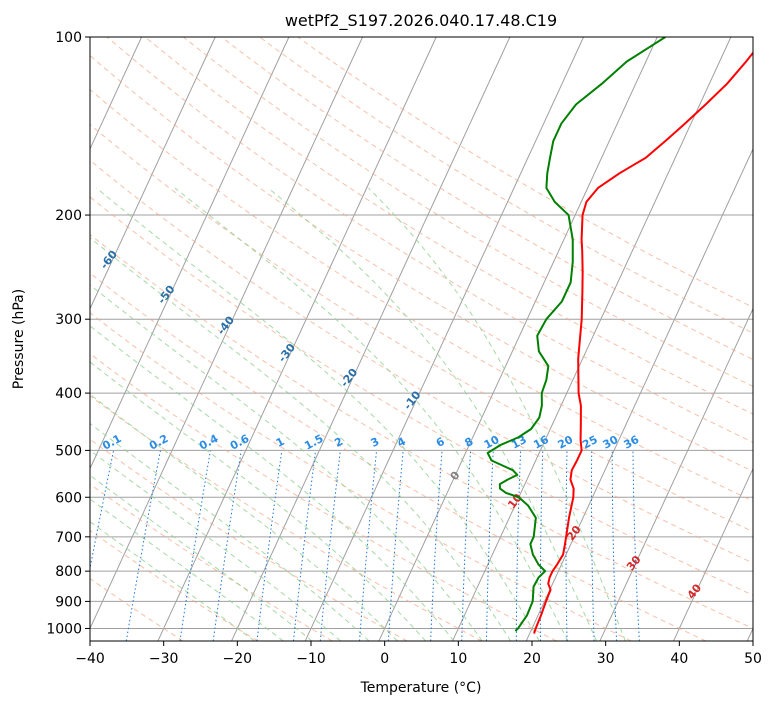  Describe the element at coordinates (695, 591) in the screenshot. I see `isotherm-label: 40` at that location.